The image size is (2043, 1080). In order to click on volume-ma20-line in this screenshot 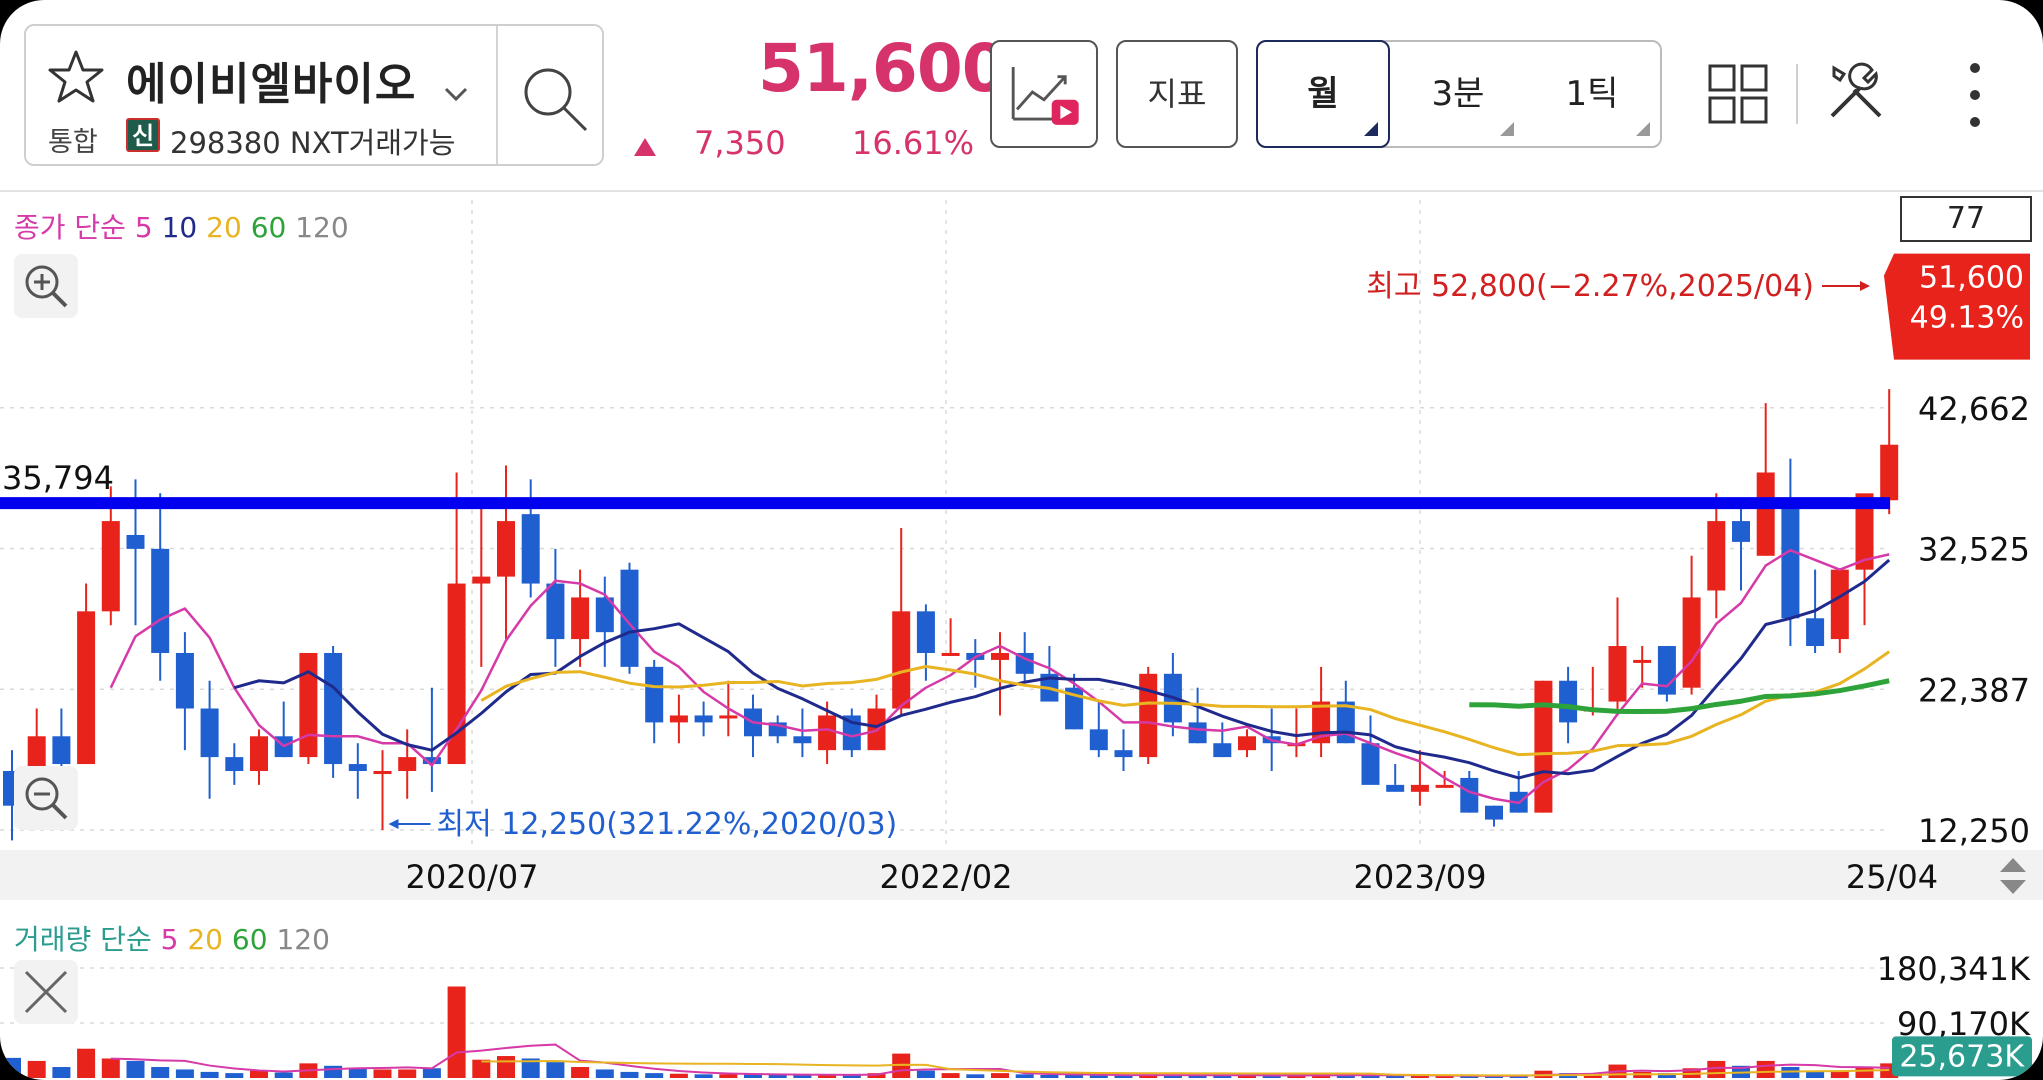, I will do `click(1185, 1068)`.